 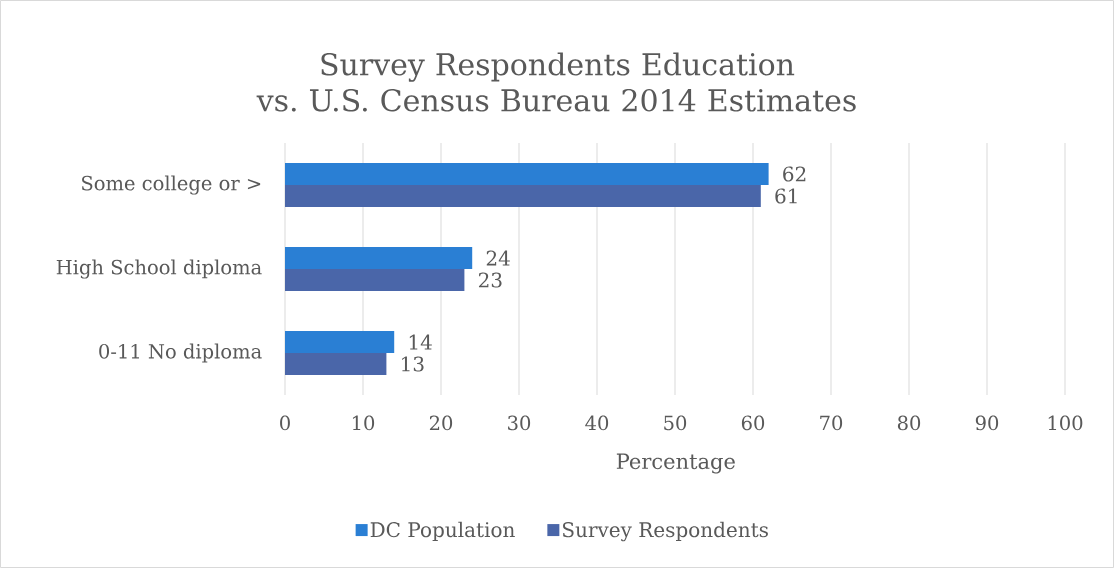 What do you see at coordinates (498, 258) in the screenshot?
I see `data-label: 24` at bounding box center [498, 258].